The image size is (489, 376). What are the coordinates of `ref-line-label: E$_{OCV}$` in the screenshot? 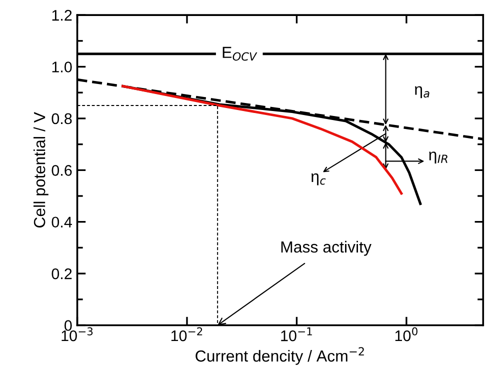 It's located at (240, 53).